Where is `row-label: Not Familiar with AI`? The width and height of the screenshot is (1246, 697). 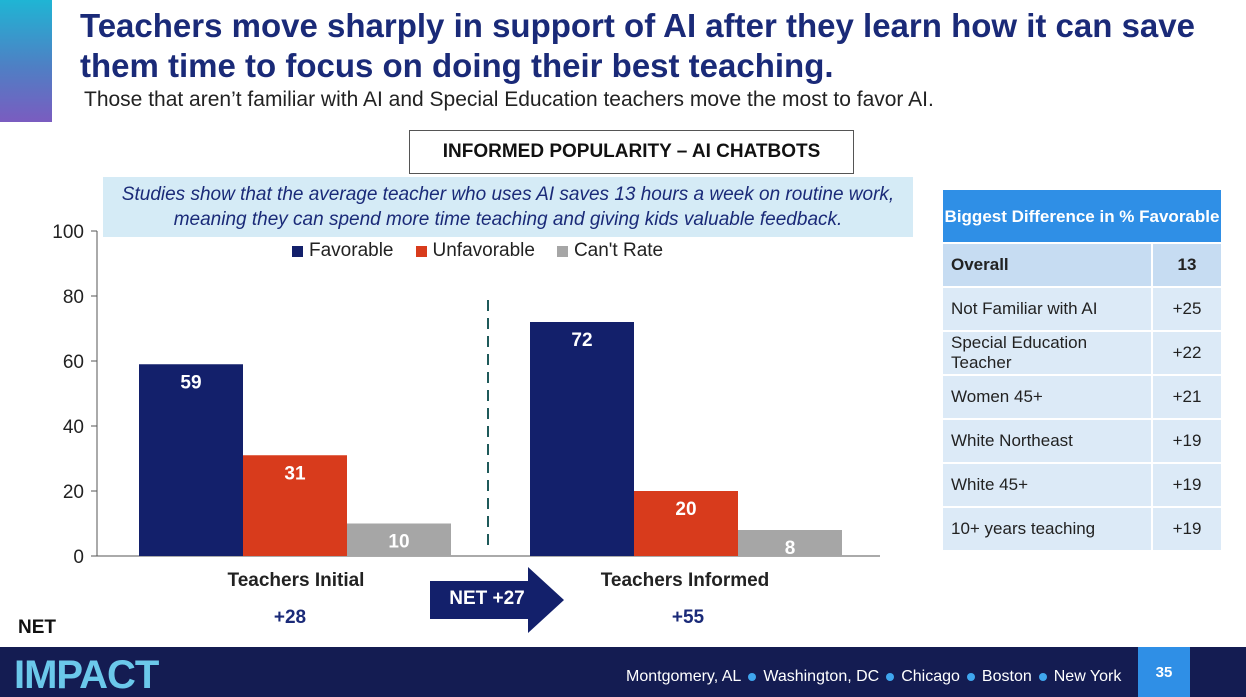 row-label: Not Familiar with AI is located at coordinates (1047, 309).